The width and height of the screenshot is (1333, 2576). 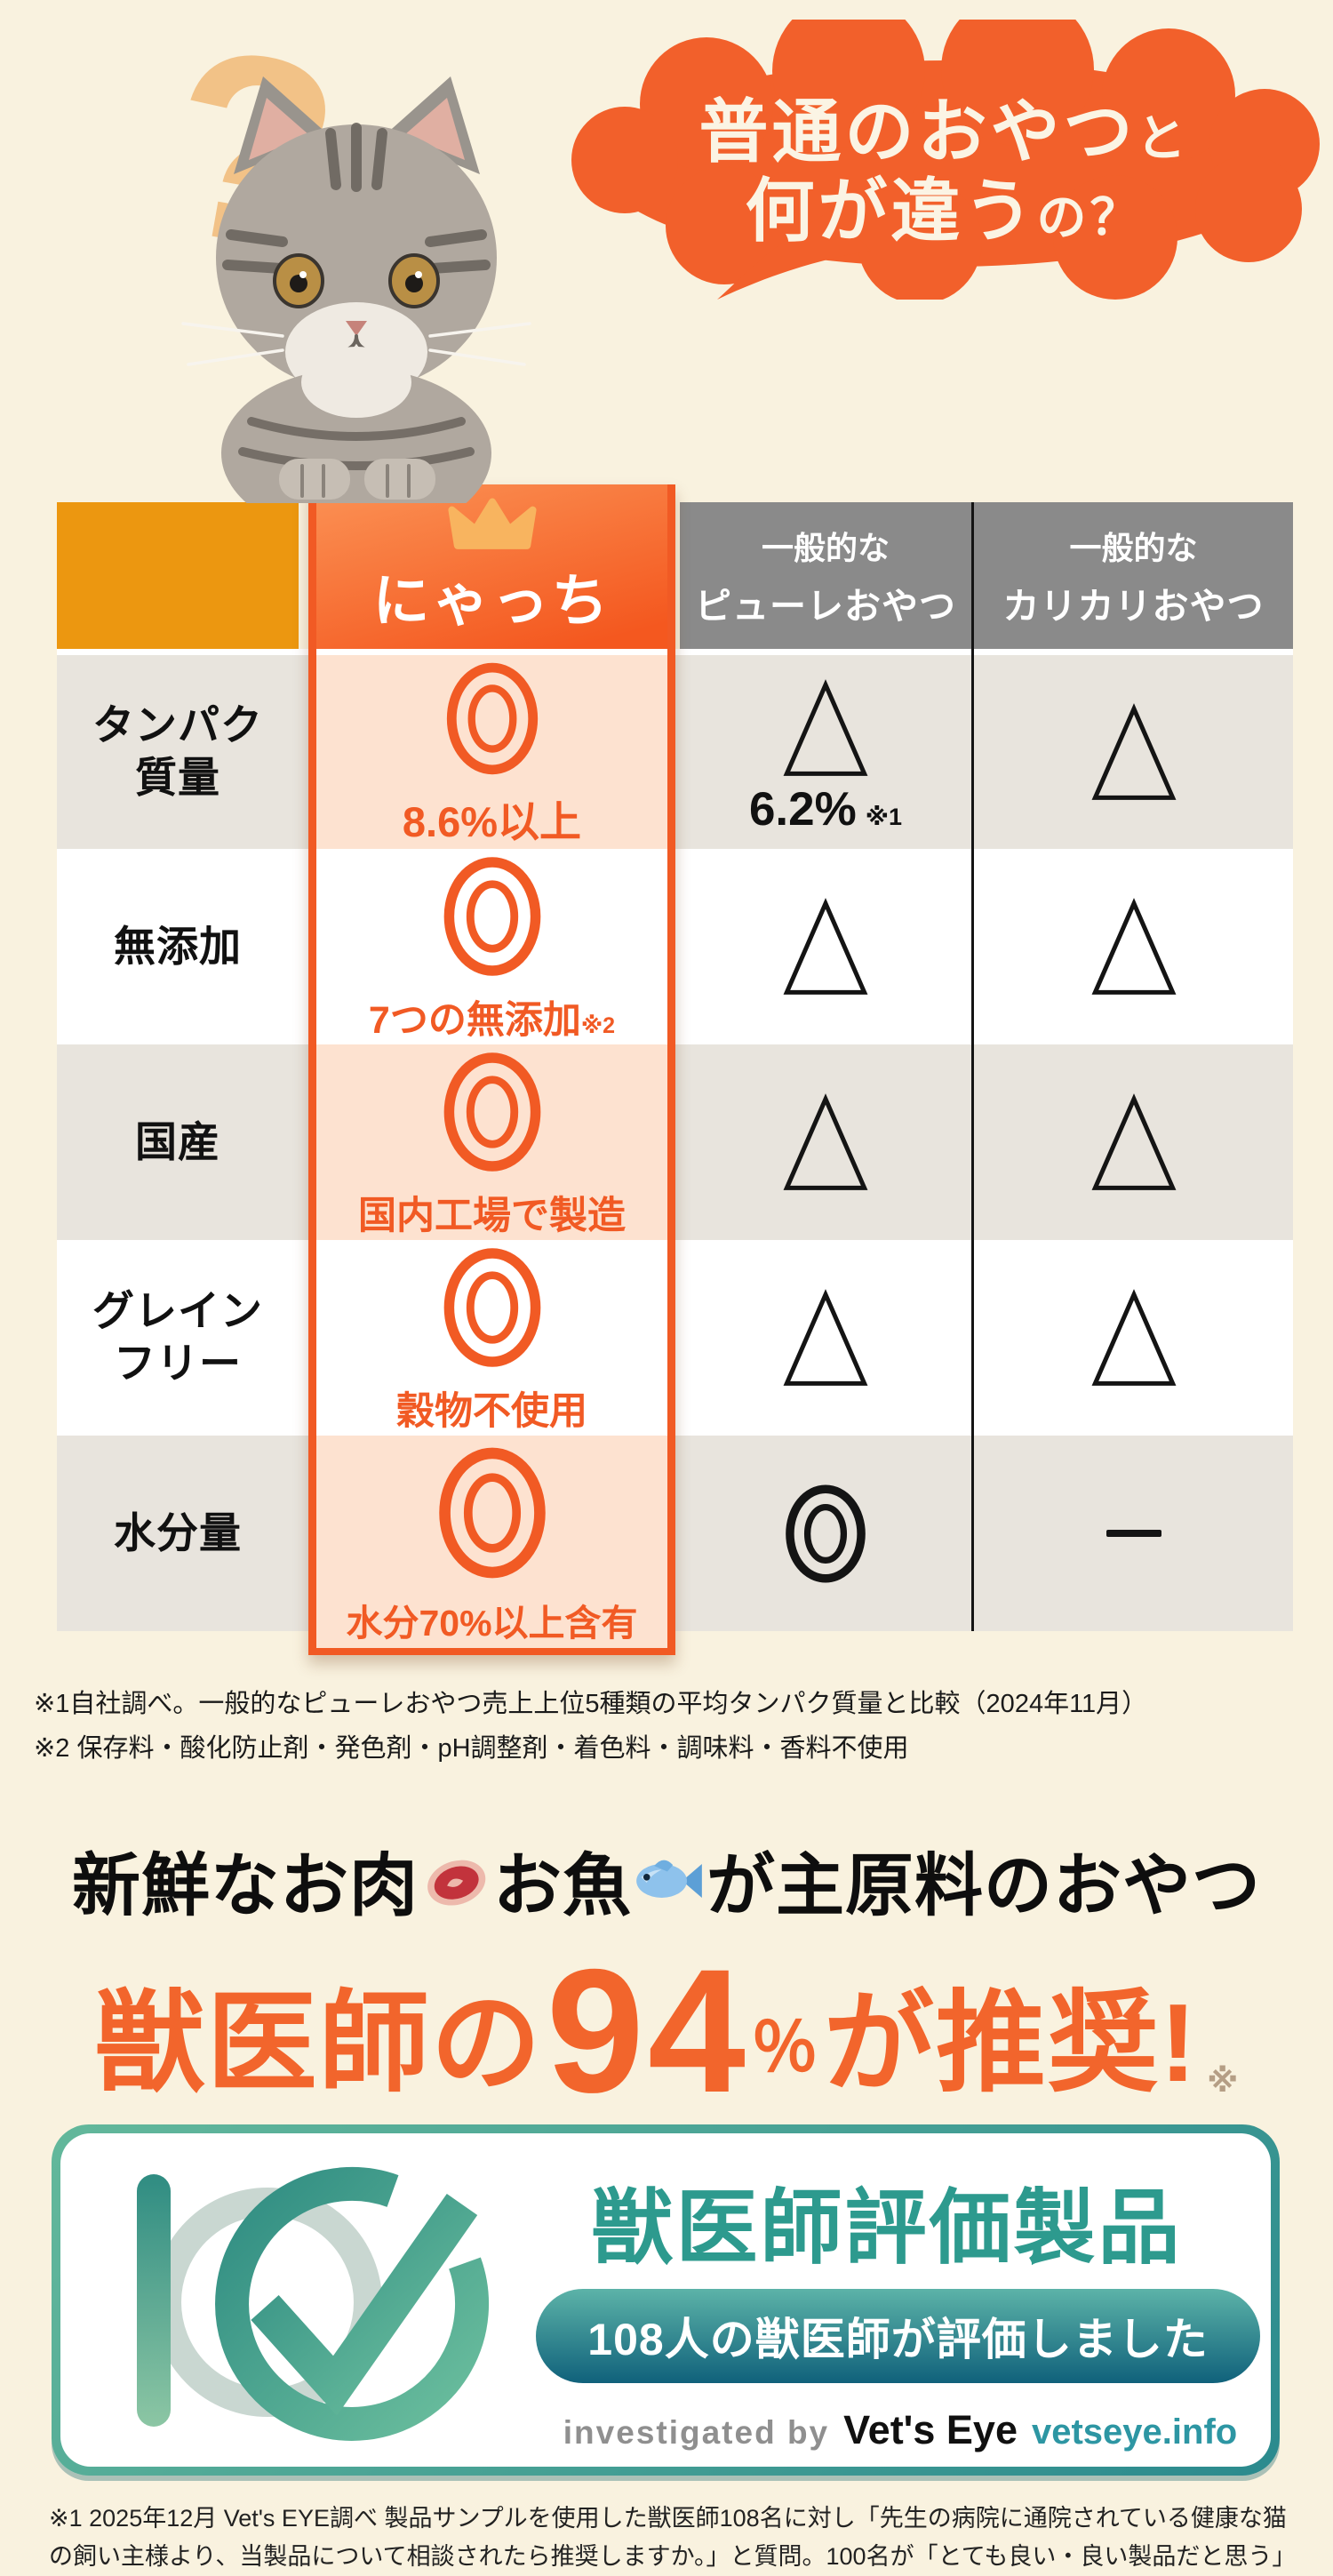 What do you see at coordinates (491, 566) in the screenshot?
I see `nyatchi-header: にゃっち` at bounding box center [491, 566].